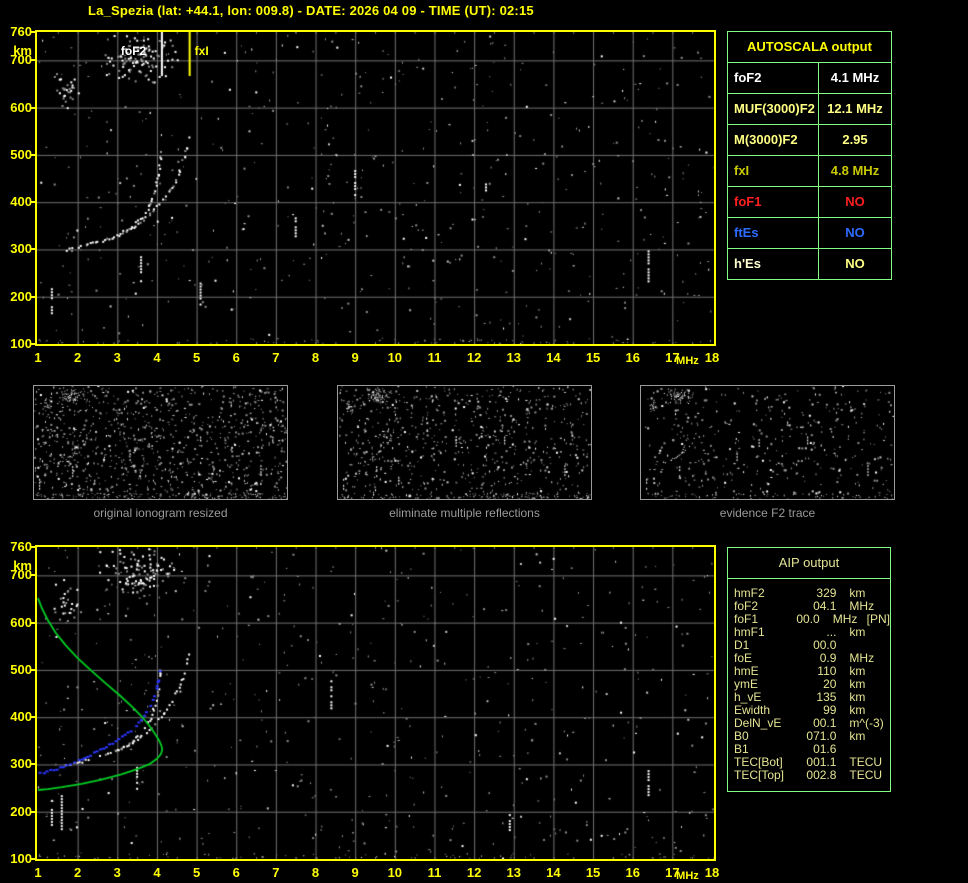  What do you see at coordinates (315, 872) in the screenshot?
I see `x-tick-label: 8` at bounding box center [315, 872].